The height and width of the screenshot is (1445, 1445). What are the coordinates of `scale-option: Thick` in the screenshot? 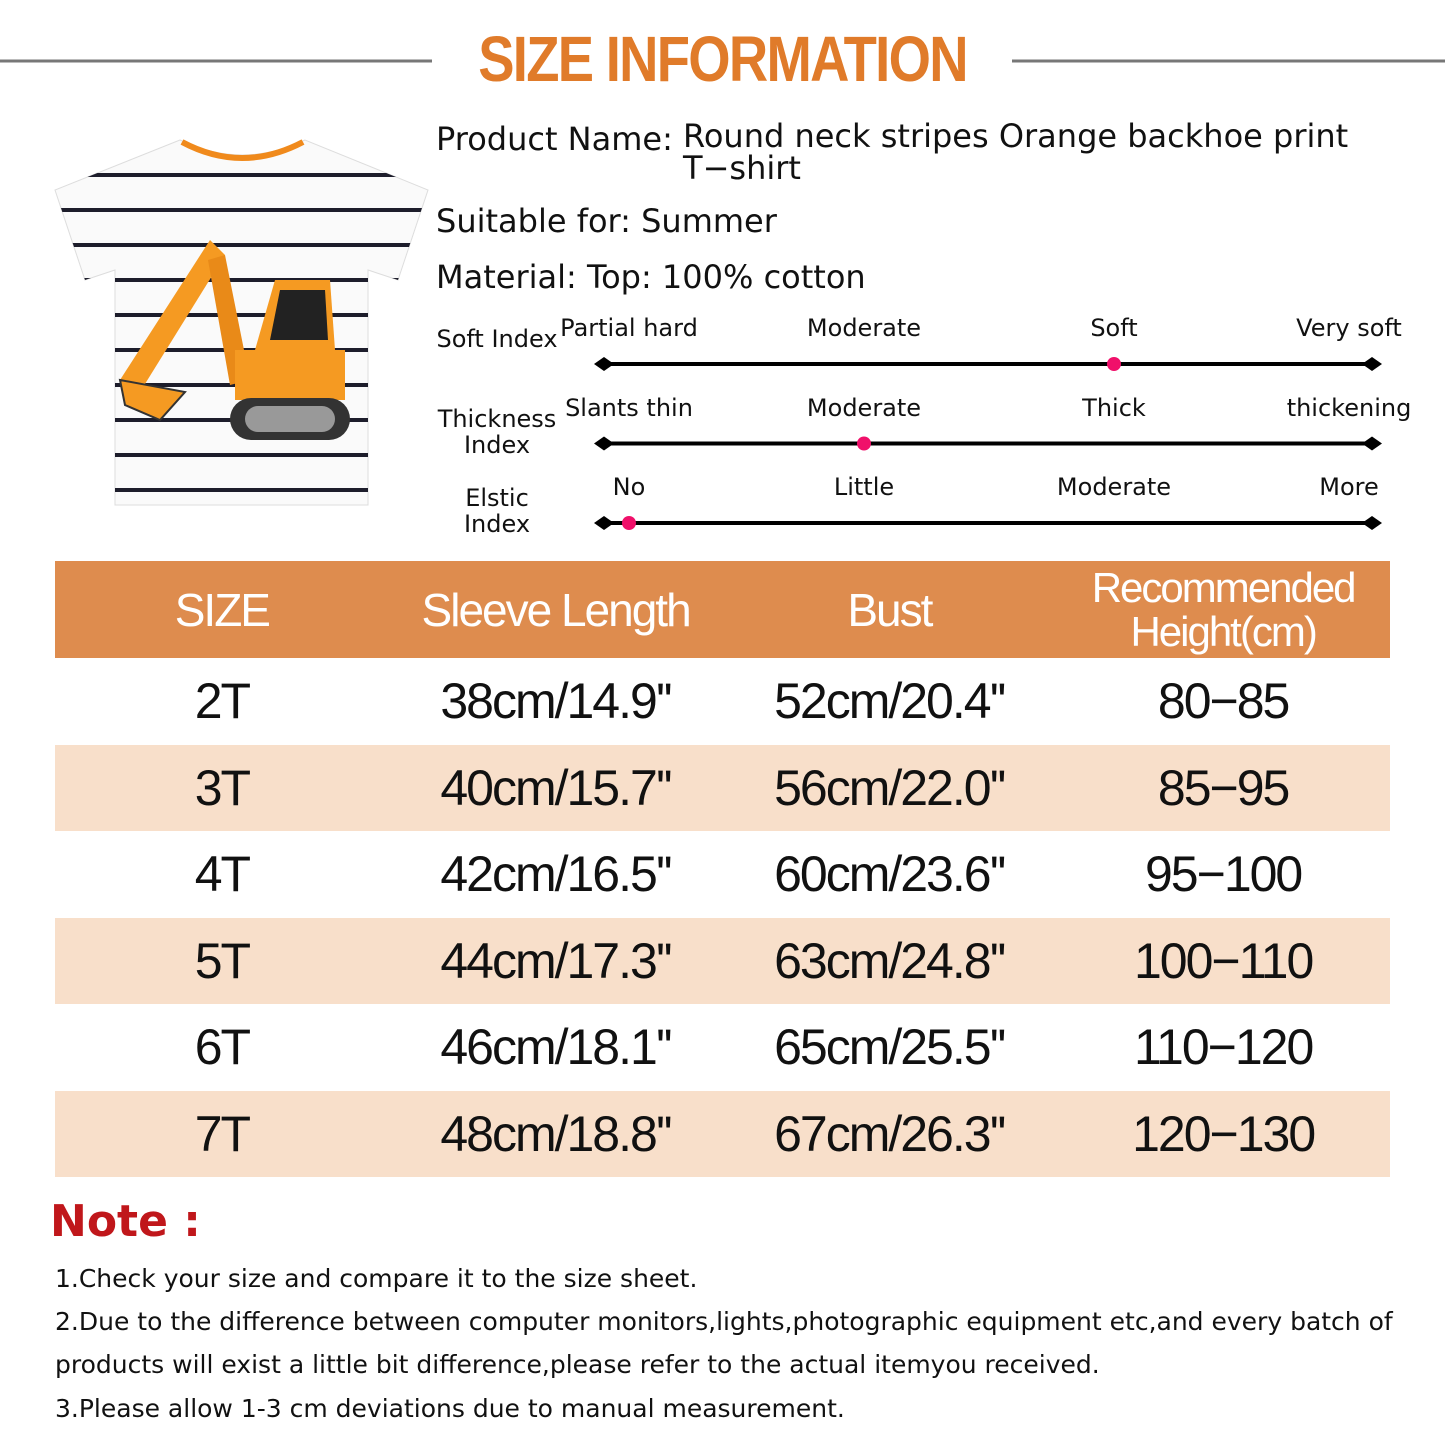 It's located at (1114, 407).